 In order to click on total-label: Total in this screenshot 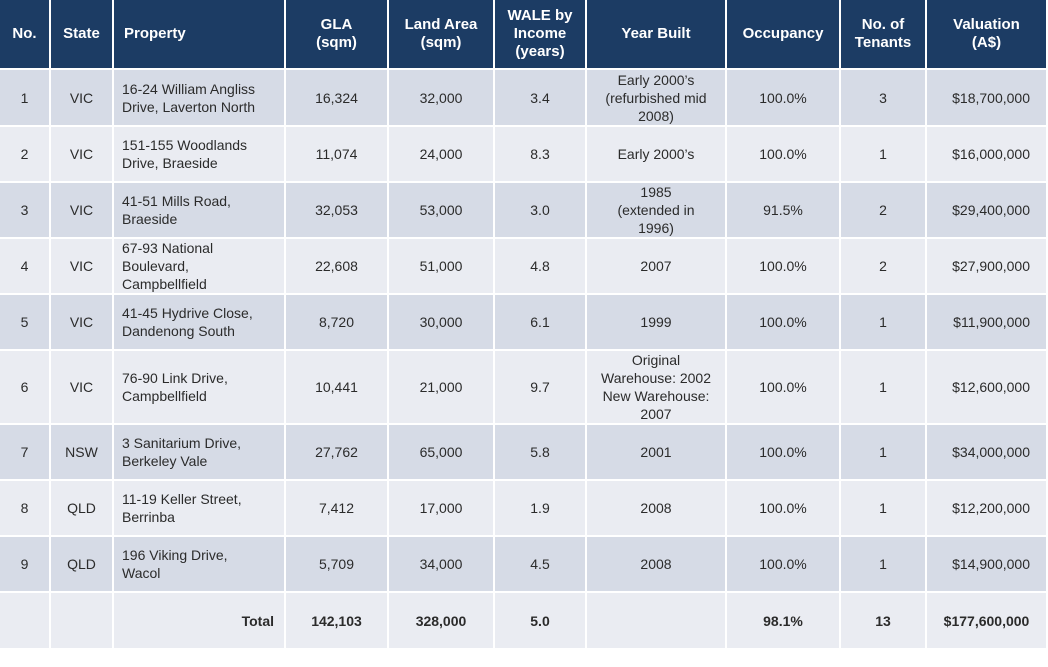, I will do `click(199, 620)`.